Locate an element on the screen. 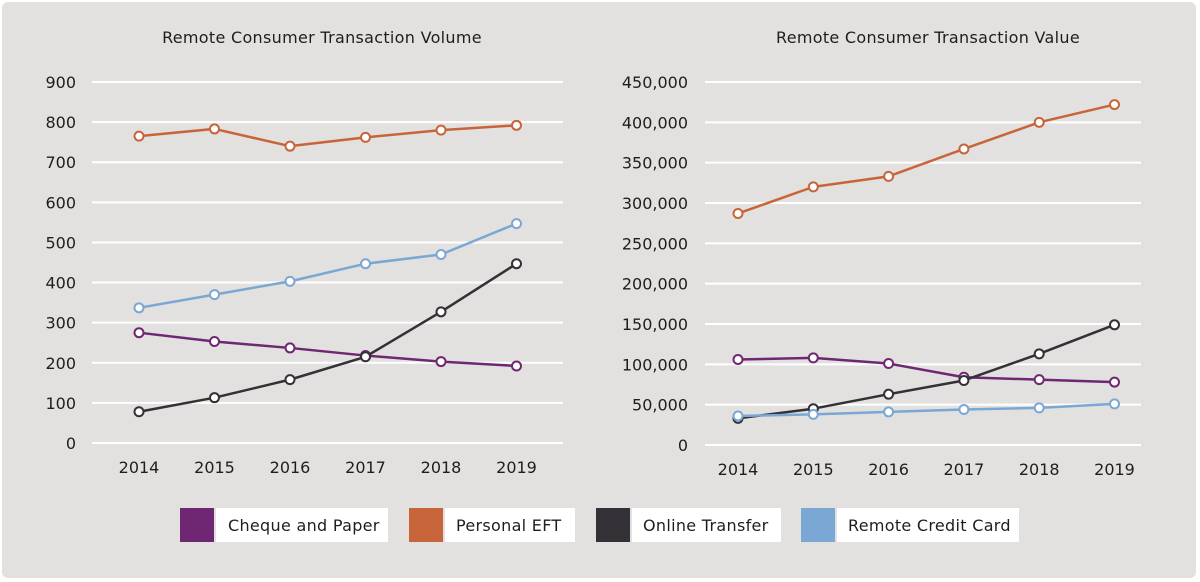  value-y-tick-label: 150,000 is located at coordinates (655, 324).